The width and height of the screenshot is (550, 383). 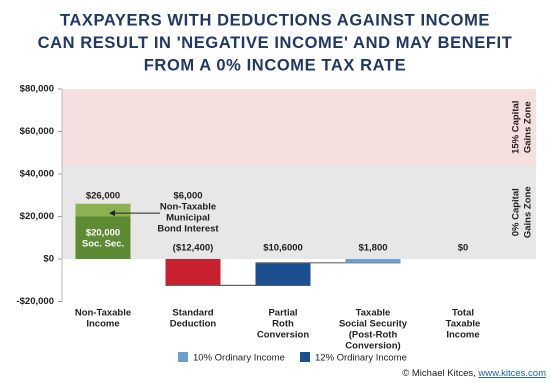 What do you see at coordinates (373, 335) in the screenshot?
I see `x-tick-label: (Post-Roth` at bounding box center [373, 335].